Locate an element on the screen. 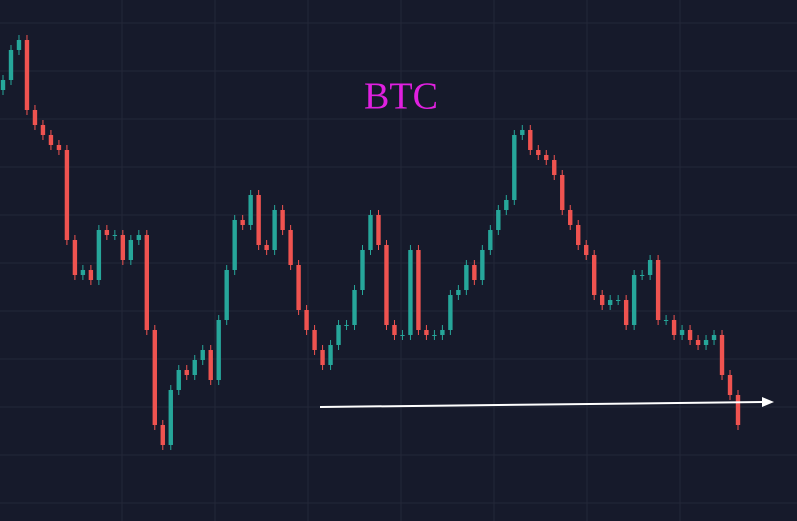 This screenshot has width=797, height=521. arrow-line is located at coordinates (542, 404).